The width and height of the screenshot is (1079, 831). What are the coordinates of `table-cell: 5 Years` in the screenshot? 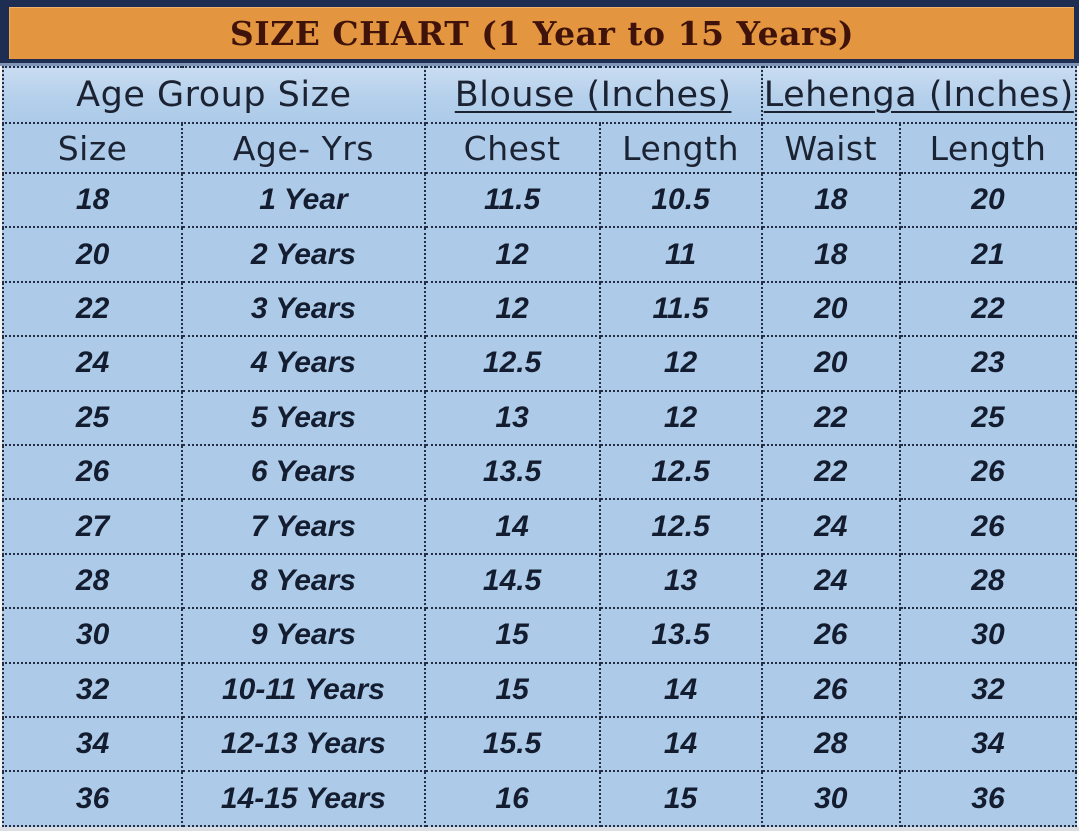 It's located at (303, 418).